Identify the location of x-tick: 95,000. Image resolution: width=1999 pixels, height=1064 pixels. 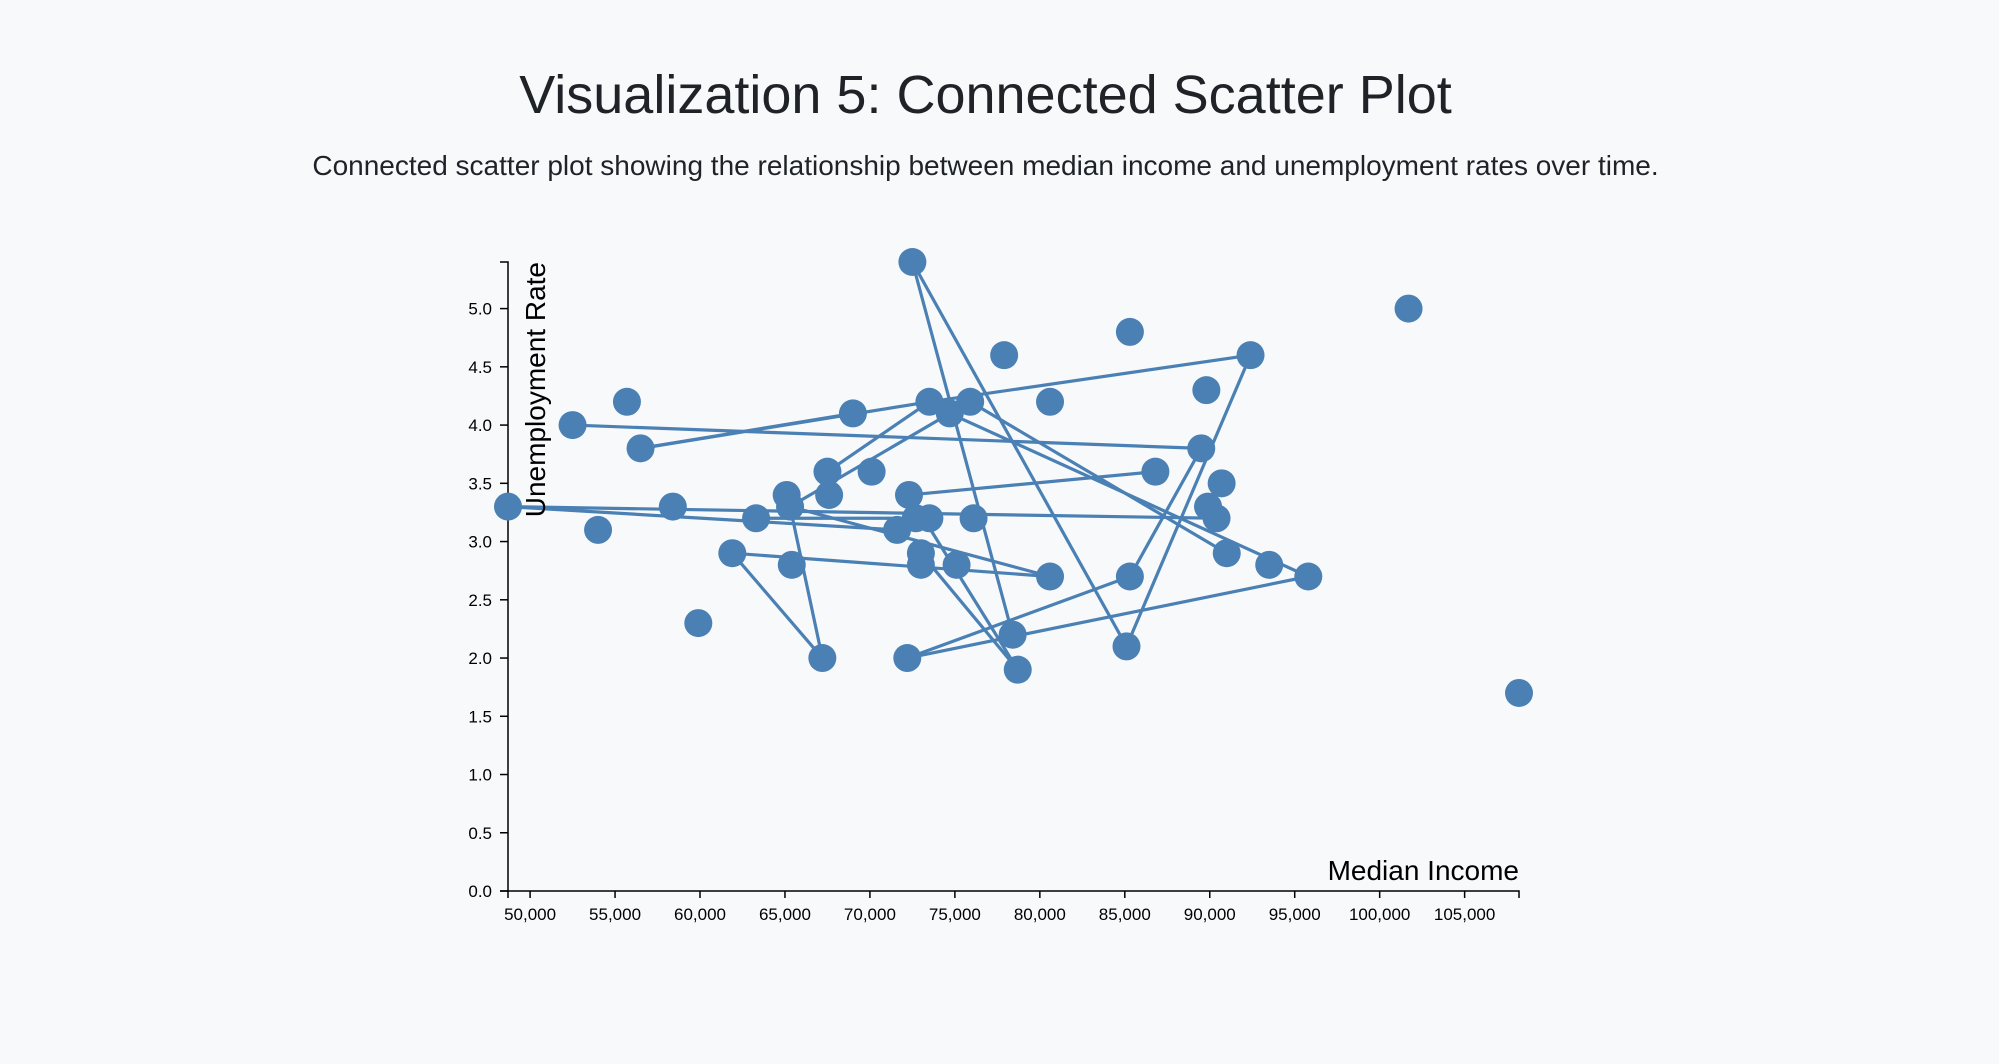
(1295, 907).